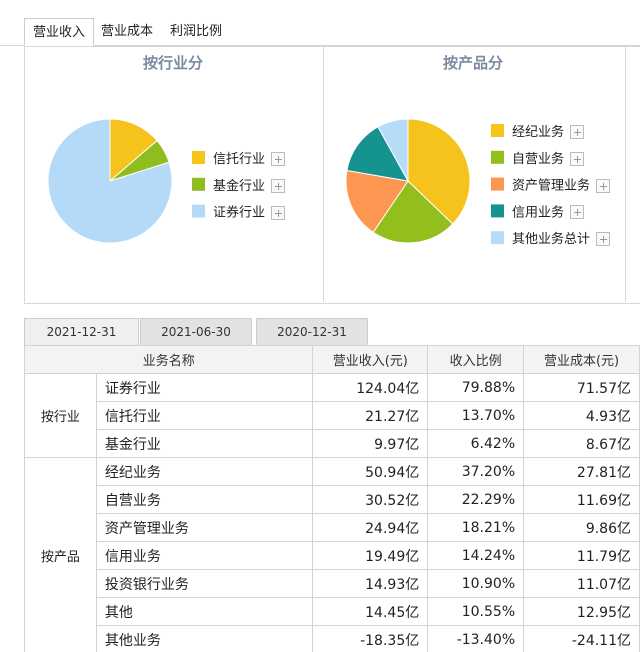 The image size is (640, 652). I want to click on table-row: 投资银行业务 14.93亿 10.90% 11.07亿, so click(332, 583).